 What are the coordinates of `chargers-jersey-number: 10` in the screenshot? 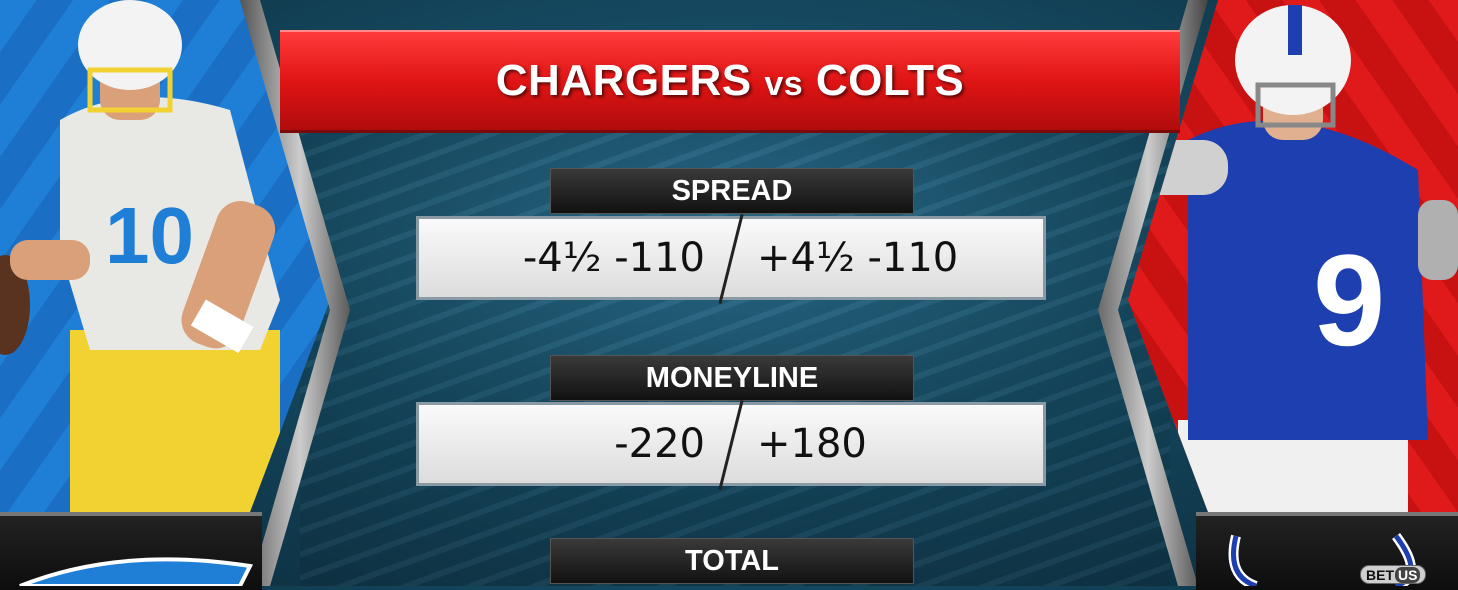 It's located at (149, 235).